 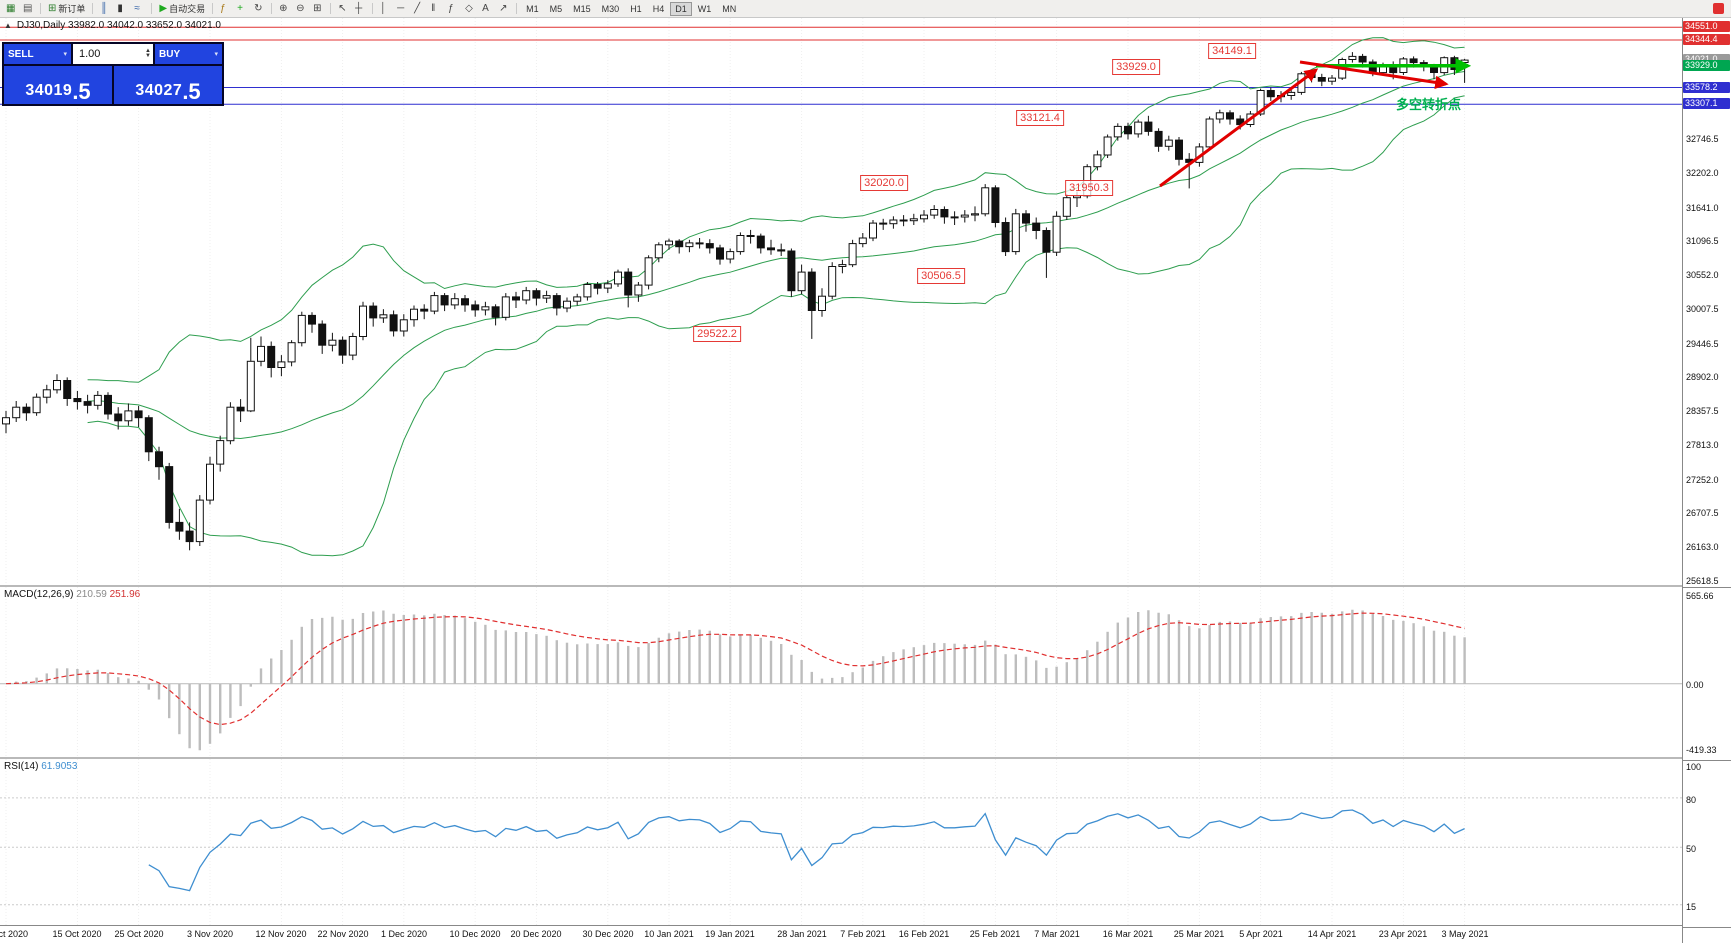 What do you see at coordinates (148, 51) in the screenshot?
I see `volume-up-arrow: ▲` at bounding box center [148, 51].